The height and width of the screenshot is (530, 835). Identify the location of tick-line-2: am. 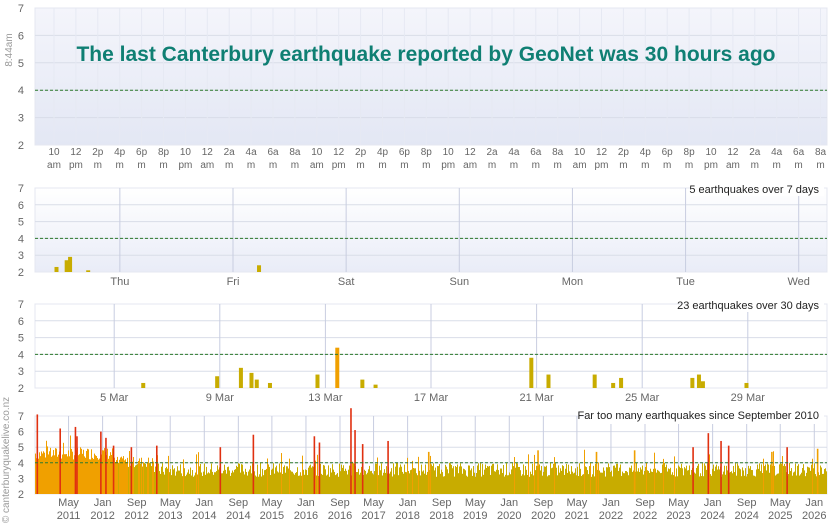
(207, 165).